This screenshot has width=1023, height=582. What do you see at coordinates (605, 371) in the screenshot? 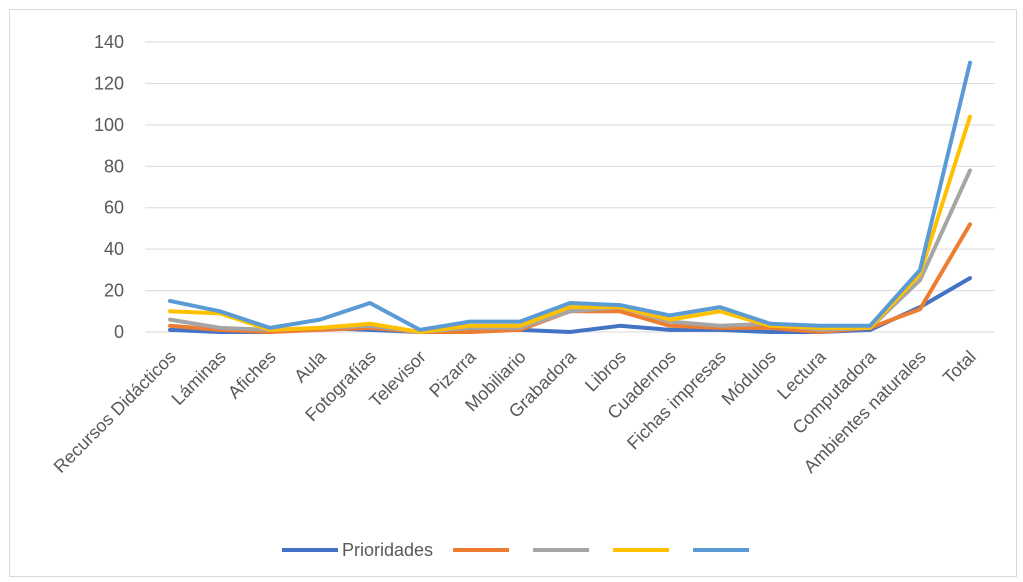
I see `x-tick-label: Libros` at bounding box center [605, 371].